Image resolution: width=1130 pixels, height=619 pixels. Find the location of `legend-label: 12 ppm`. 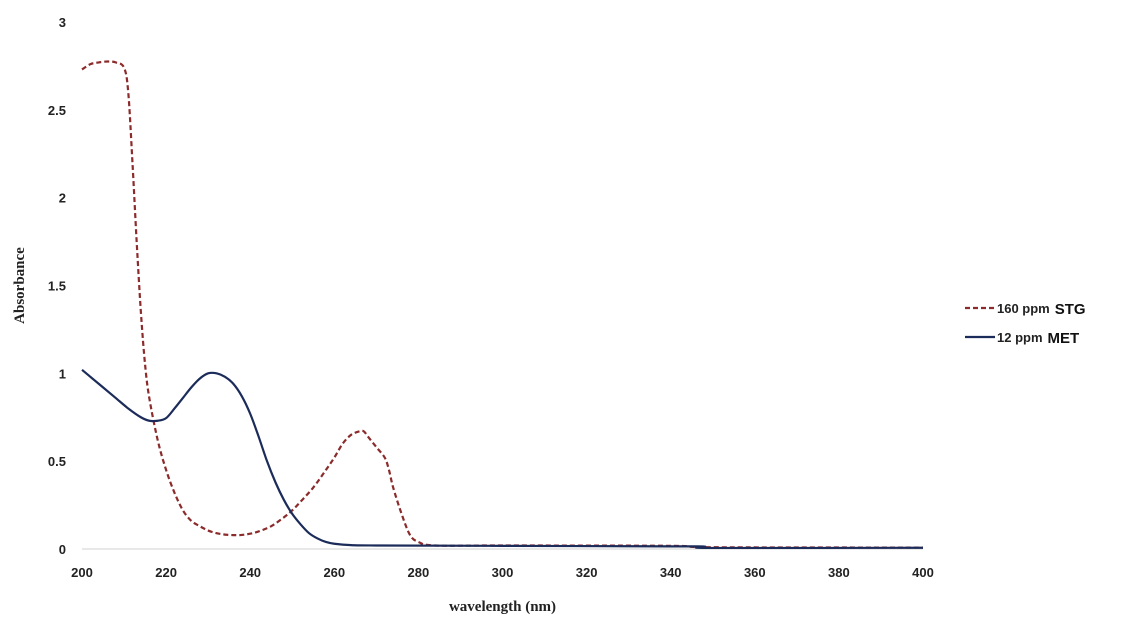

legend-label: 12 ppm is located at coordinates (1020, 337).